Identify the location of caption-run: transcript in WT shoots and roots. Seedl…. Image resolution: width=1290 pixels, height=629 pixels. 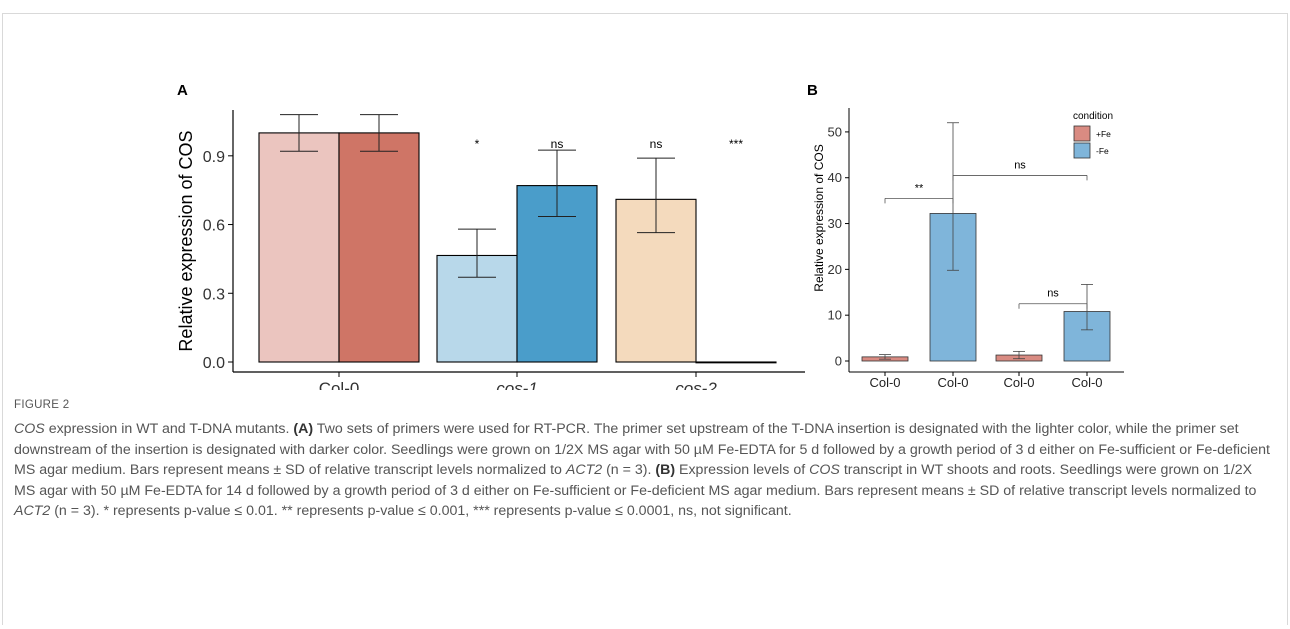
(635, 480).